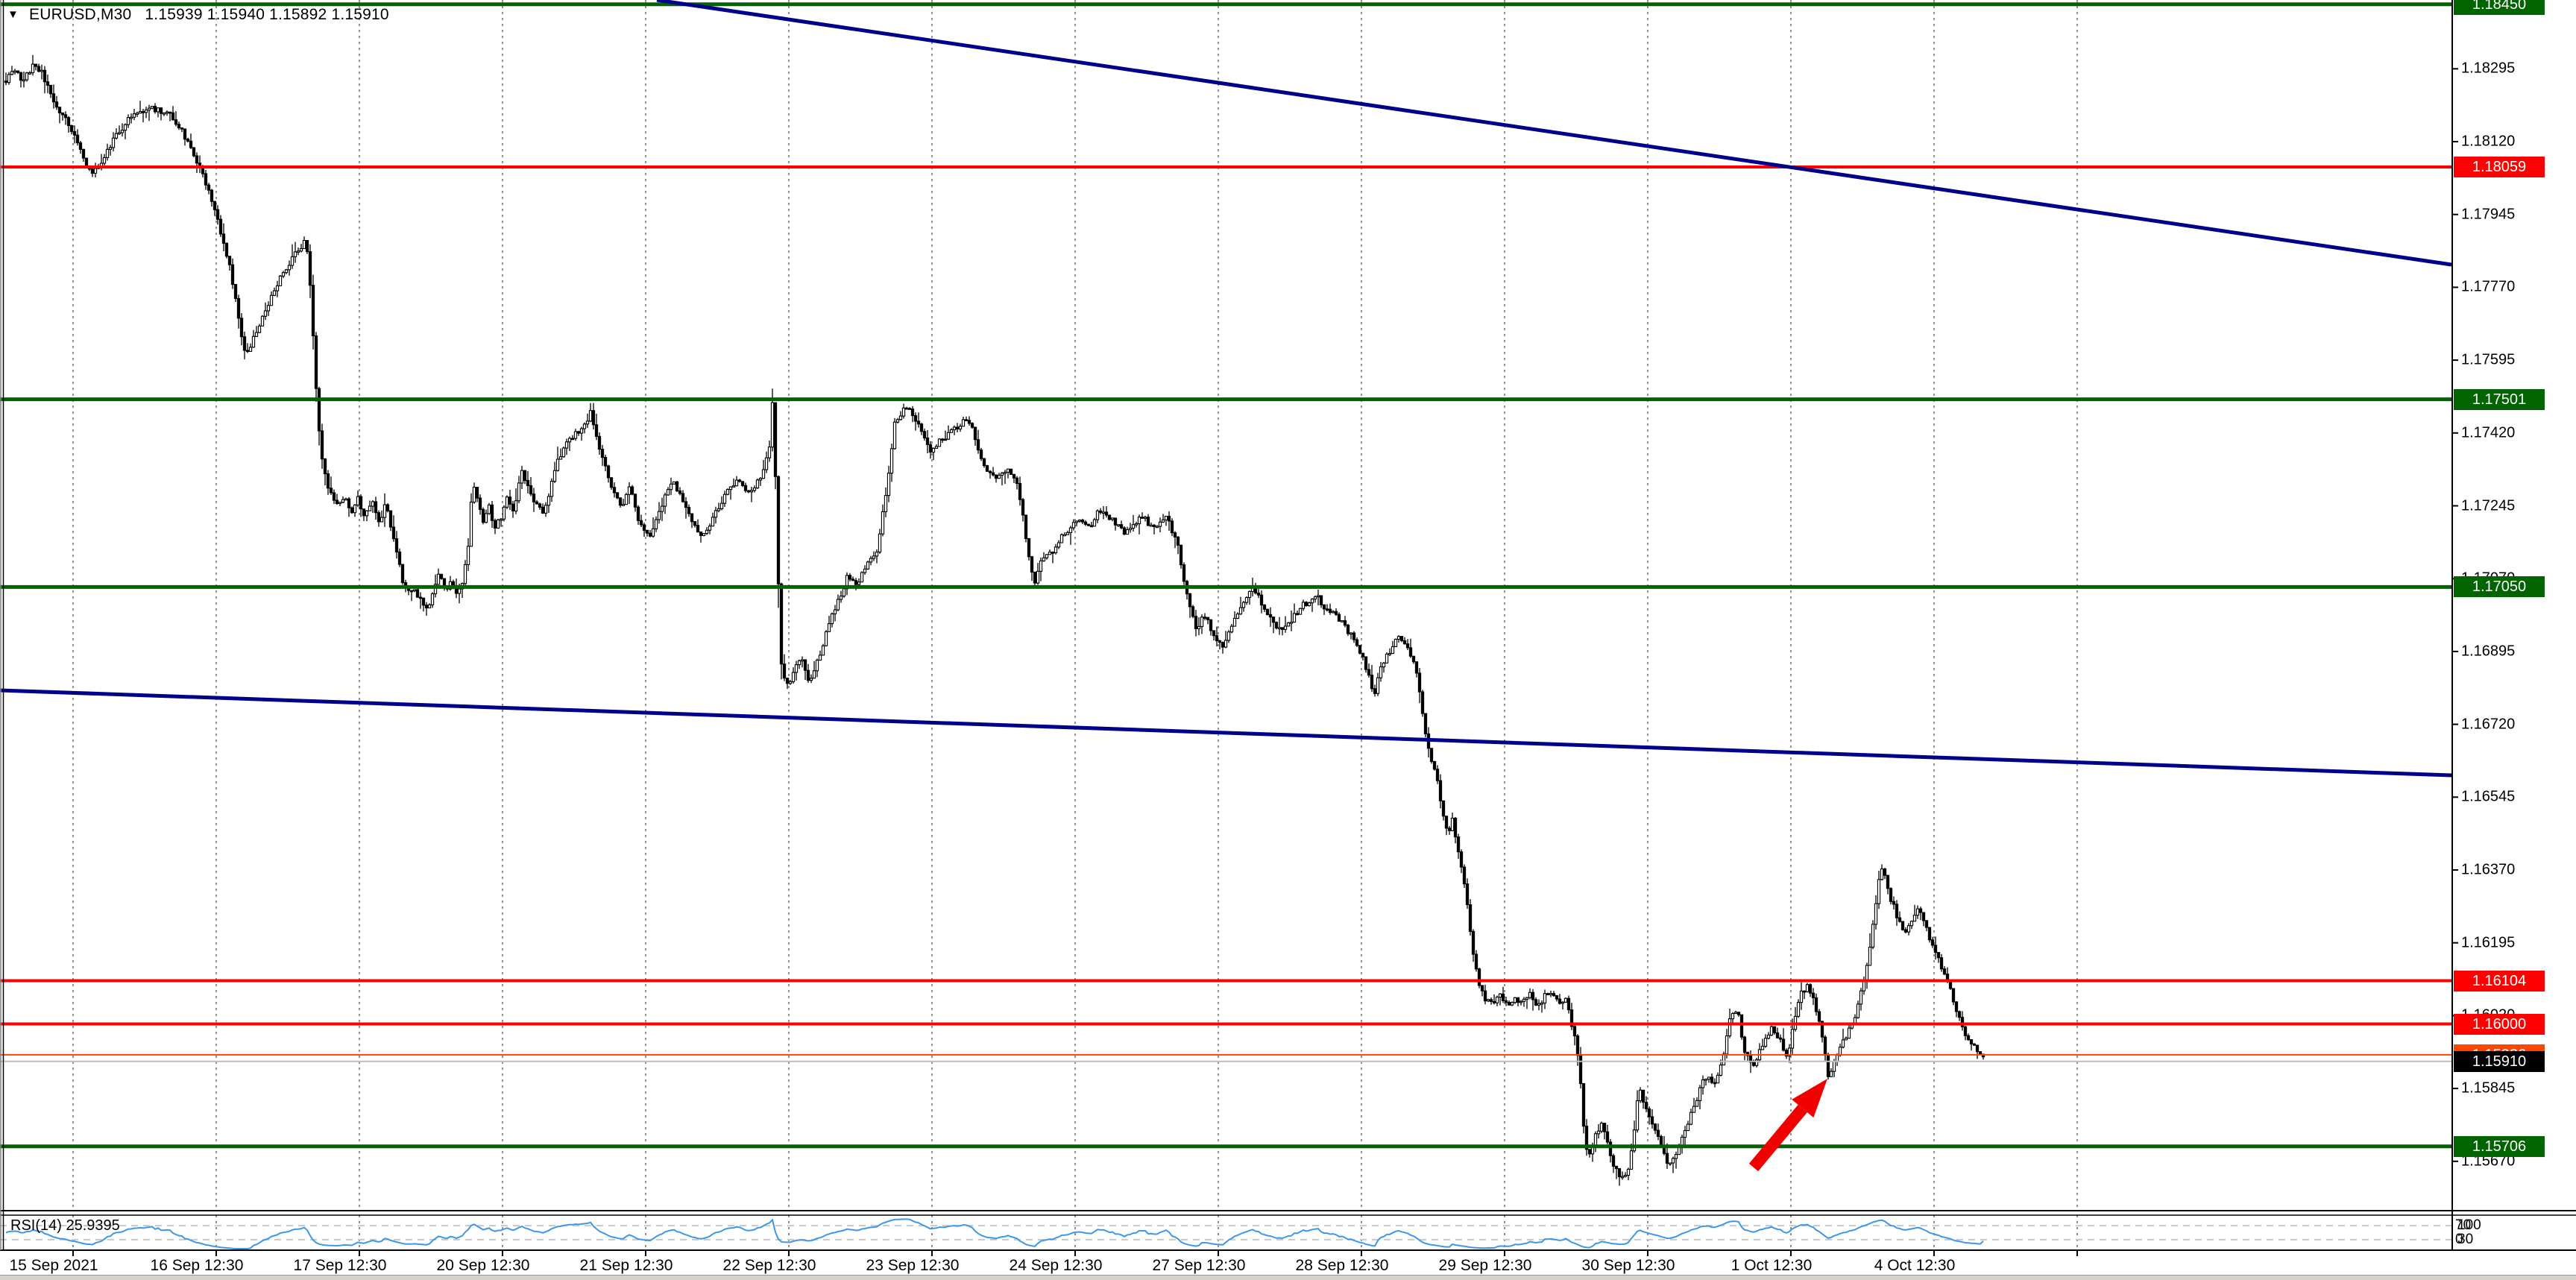  I want to click on price-tick-label: 1.16895, so click(2488, 651).